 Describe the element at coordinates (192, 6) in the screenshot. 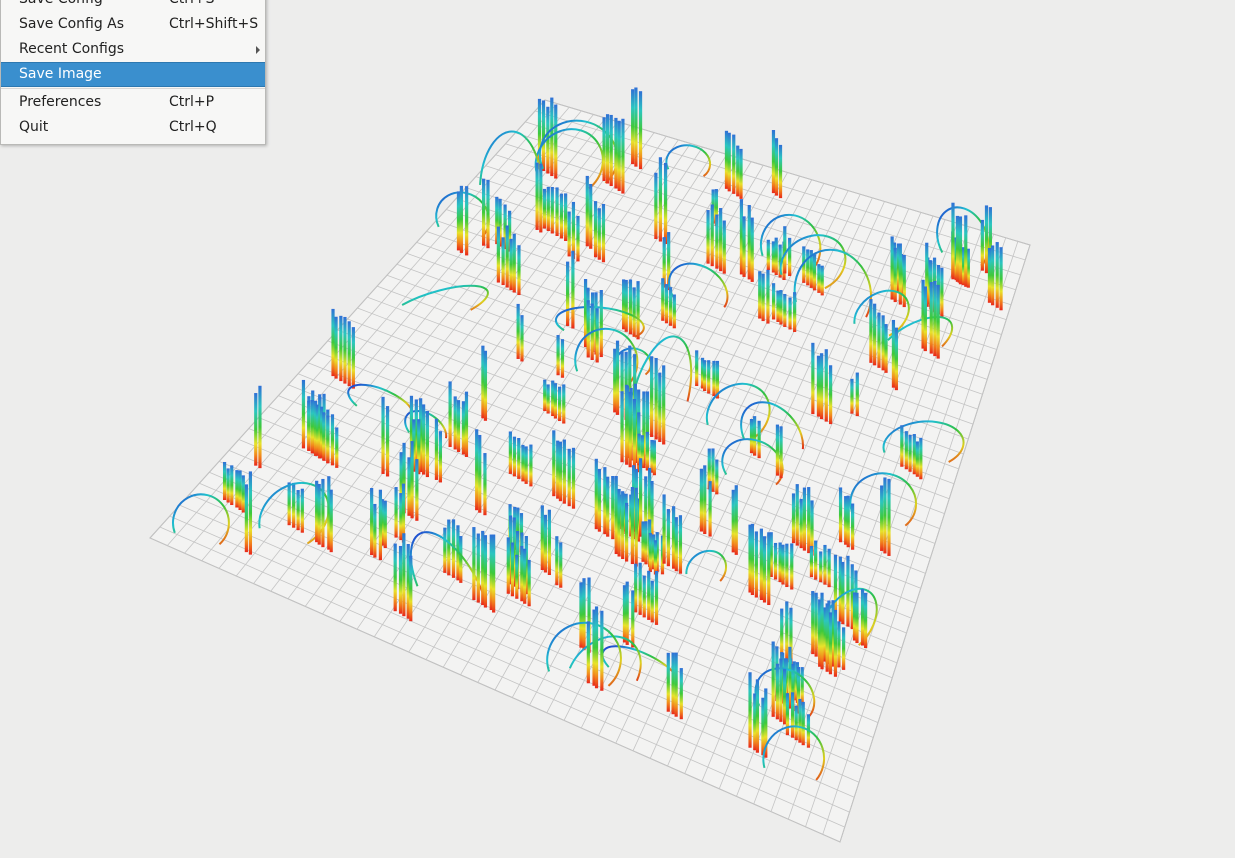

I see `menu-shortcut: Ctrl+S` at that location.